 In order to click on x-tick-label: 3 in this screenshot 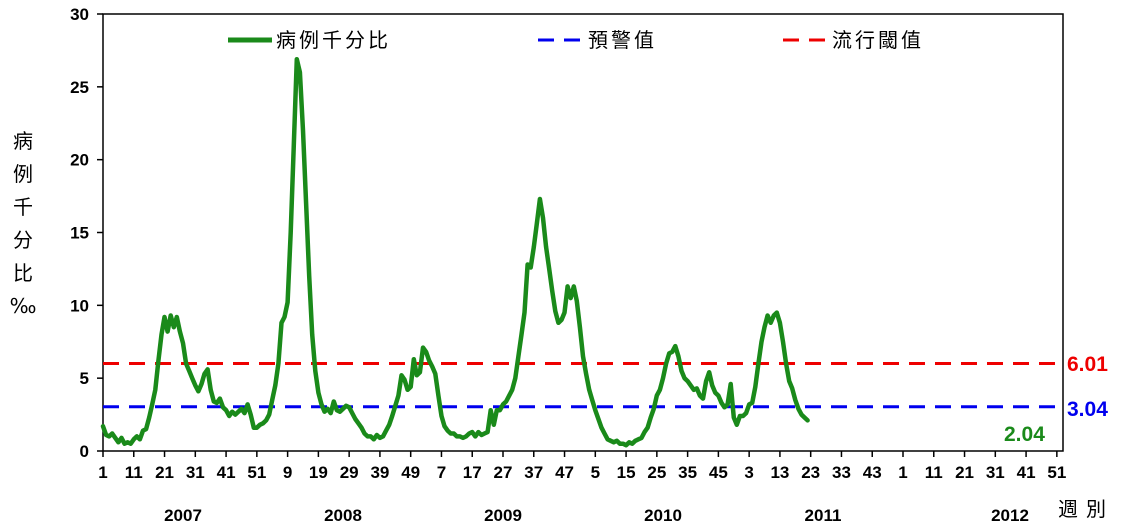, I will do `click(748, 472)`.